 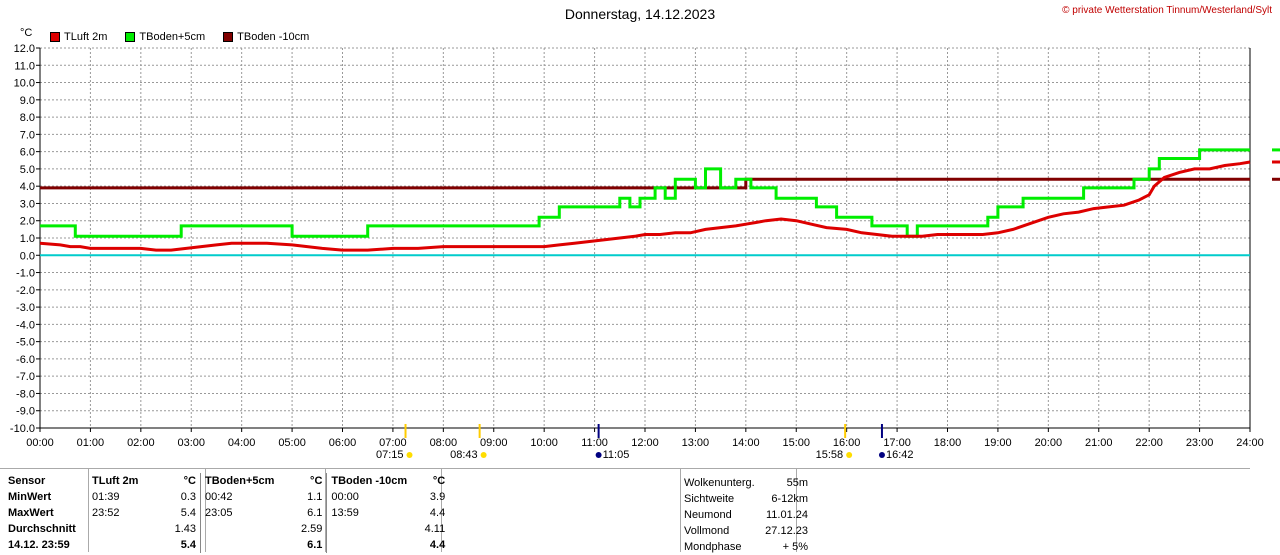 What do you see at coordinates (544, 443) in the screenshot?
I see `x-tick-label: 10:00` at bounding box center [544, 443].